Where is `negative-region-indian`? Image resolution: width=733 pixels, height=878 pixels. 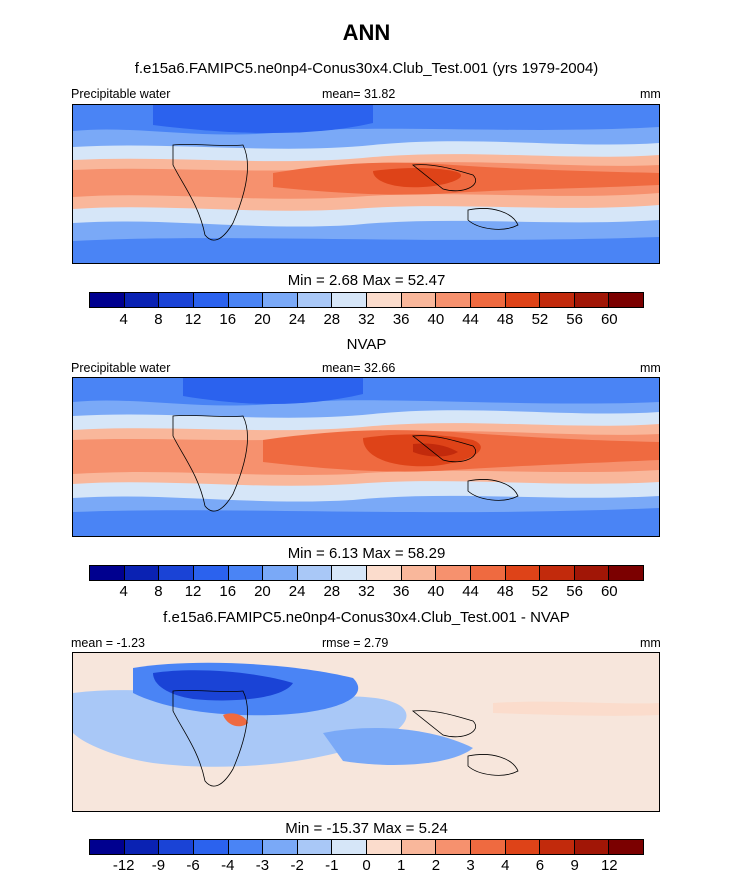
negative-region-indian is located at coordinates (398, 746).